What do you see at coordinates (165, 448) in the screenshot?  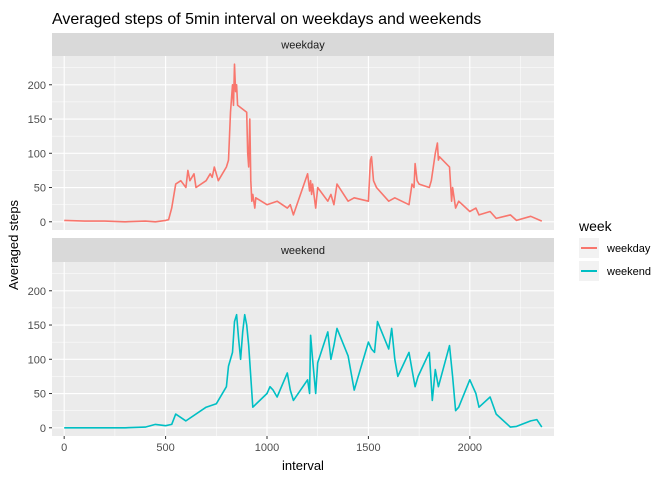 I see `x-tick-label: 500` at bounding box center [165, 448].